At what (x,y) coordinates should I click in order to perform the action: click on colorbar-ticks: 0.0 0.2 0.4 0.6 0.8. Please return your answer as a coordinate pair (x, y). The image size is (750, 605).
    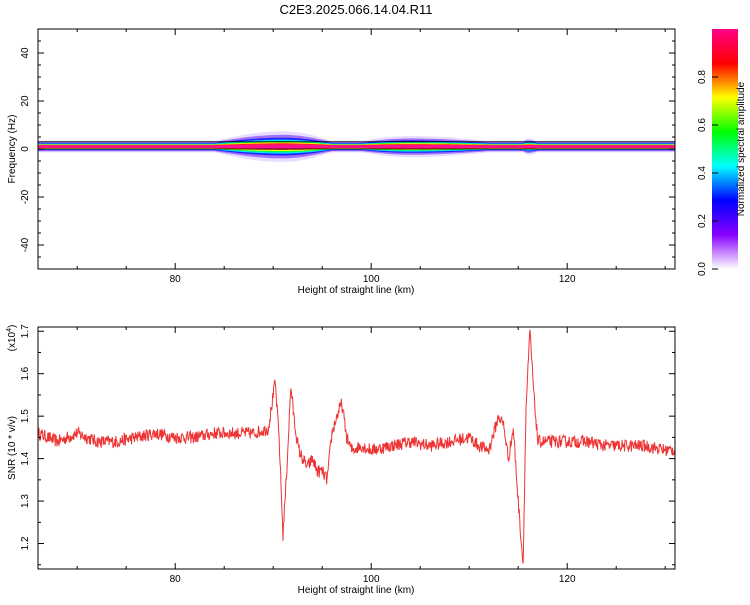
    Looking at the image, I should click on (707, 173).